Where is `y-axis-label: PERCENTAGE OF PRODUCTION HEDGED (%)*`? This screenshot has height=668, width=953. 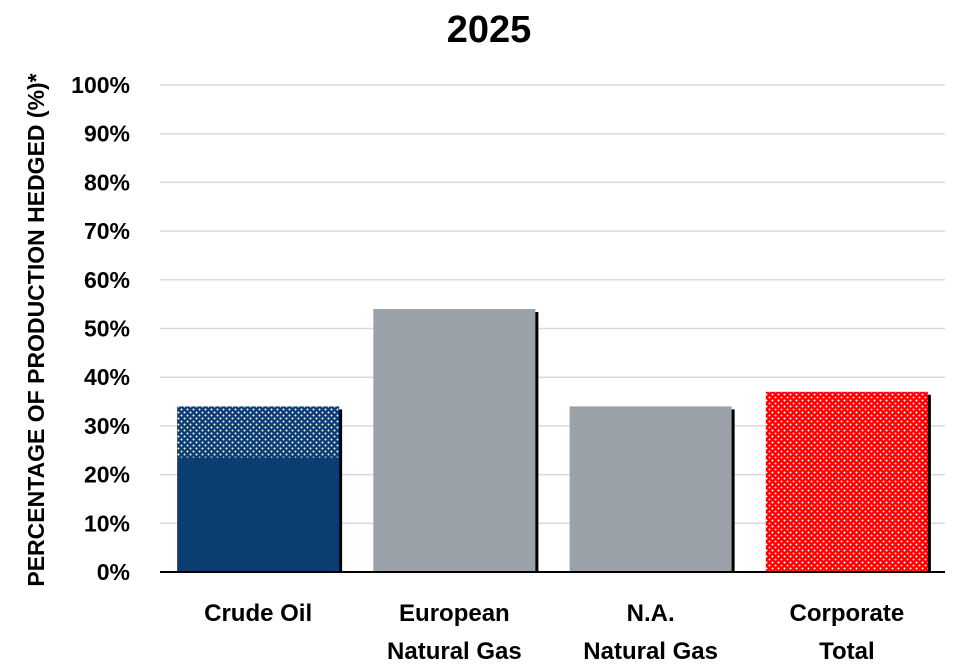 y-axis-label: PERCENTAGE OF PRODUCTION HEDGED (%)* is located at coordinates (36, 329).